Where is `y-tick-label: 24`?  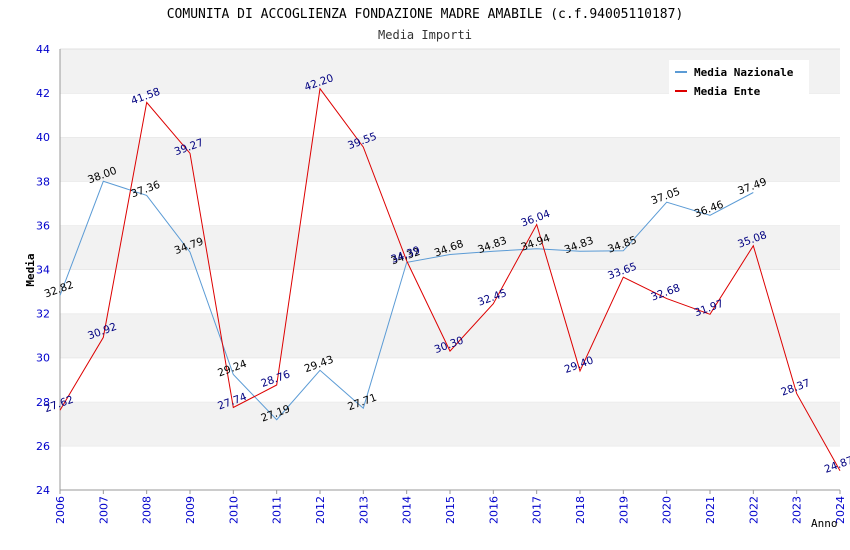 y-tick-label: 24 is located at coordinates (43, 490).